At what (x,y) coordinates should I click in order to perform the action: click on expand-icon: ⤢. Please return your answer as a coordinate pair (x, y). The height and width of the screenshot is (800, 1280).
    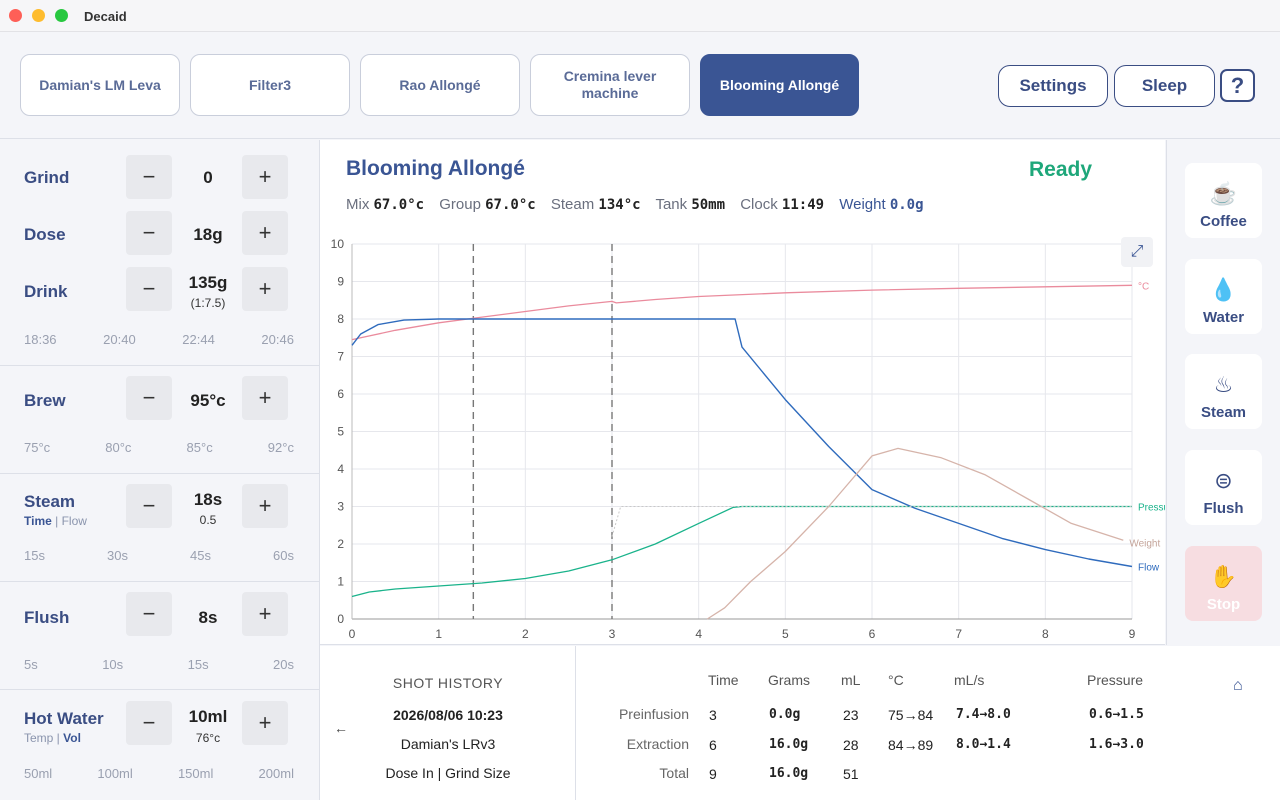
    Looking at the image, I should click on (1137, 251).